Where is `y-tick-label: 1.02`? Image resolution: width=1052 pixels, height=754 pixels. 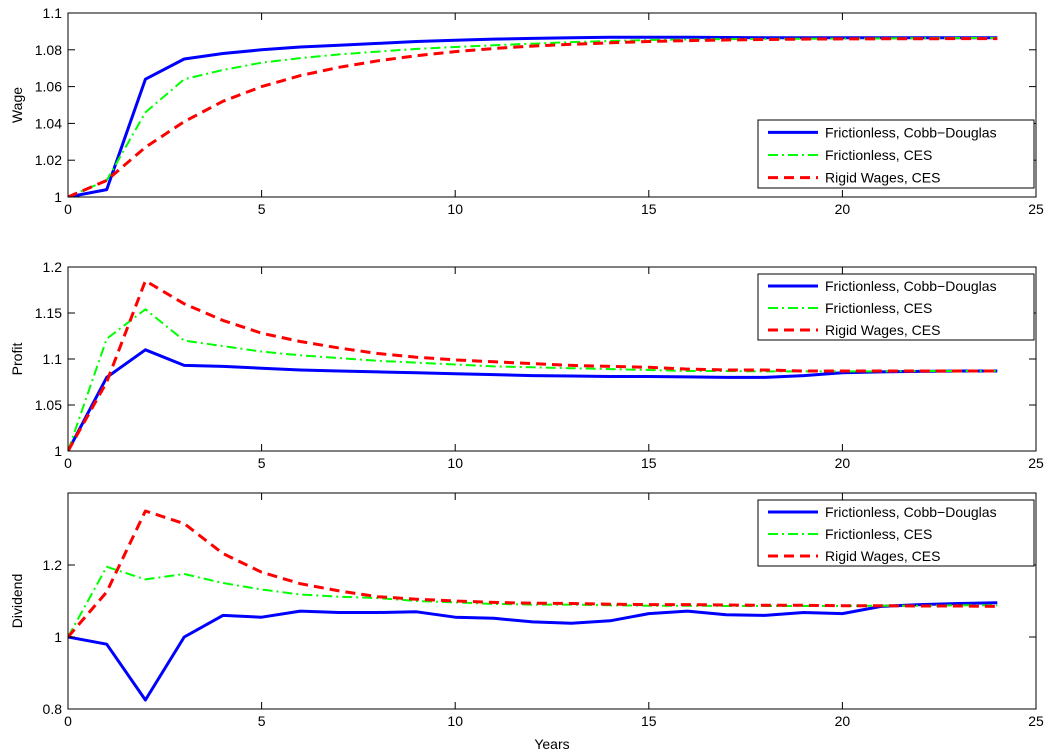 y-tick-label: 1.02 is located at coordinates (48, 160).